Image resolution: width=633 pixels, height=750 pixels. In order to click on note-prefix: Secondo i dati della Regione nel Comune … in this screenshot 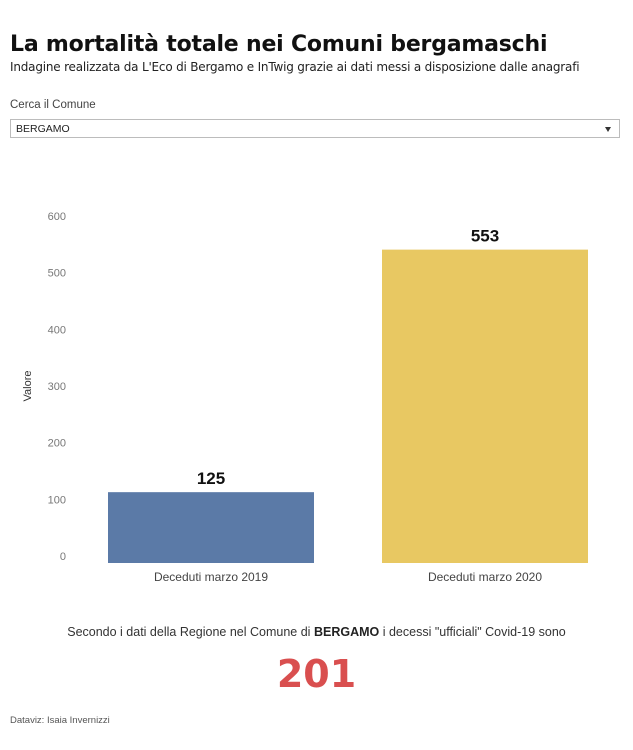, I will do `click(189, 632)`.